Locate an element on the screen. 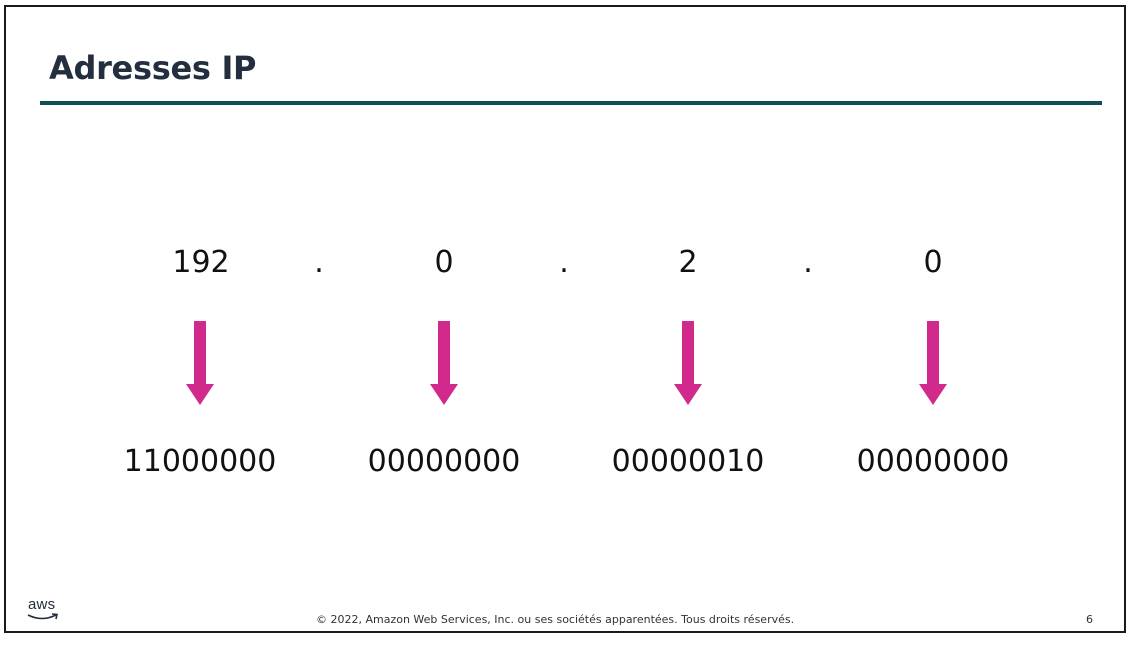 Image resolution: width=1138 pixels, height=647 pixels. binary-octet-4: 00000000 is located at coordinates (933, 461).